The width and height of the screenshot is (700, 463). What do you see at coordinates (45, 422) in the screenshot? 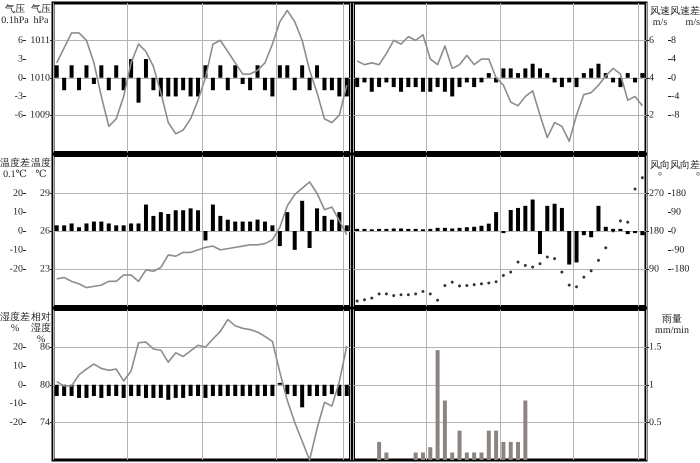
I see `y-tick-label: 74` at bounding box center [45, 422].